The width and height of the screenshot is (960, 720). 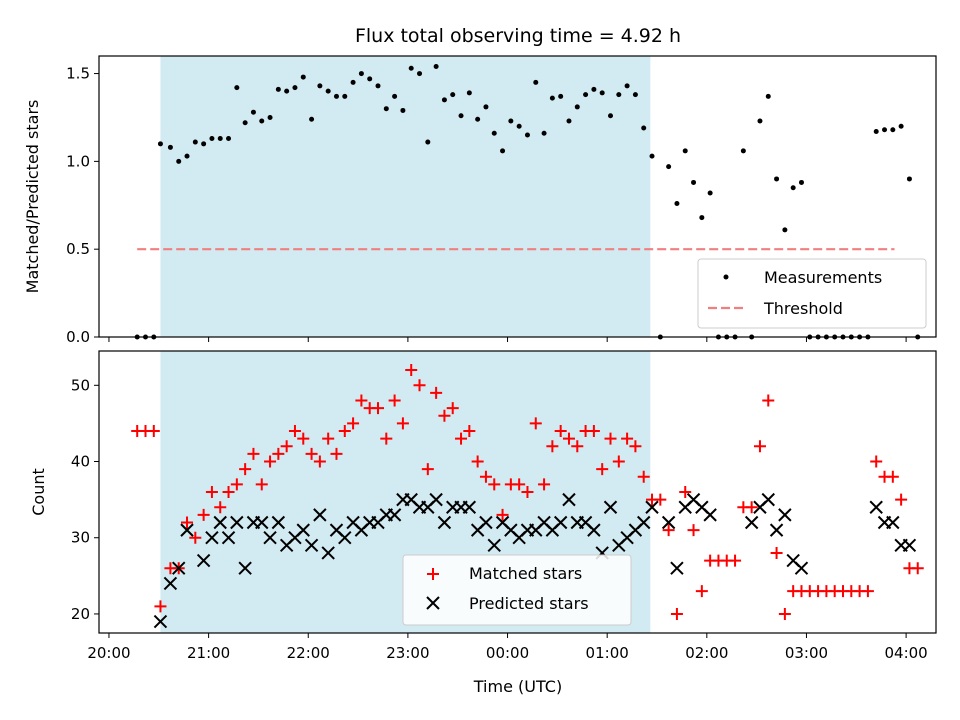 What do you see at coordinates (517, 590) in the screenshot?
I see `legend: Matched stars Predicted stars` at bounding box center [517, 590].